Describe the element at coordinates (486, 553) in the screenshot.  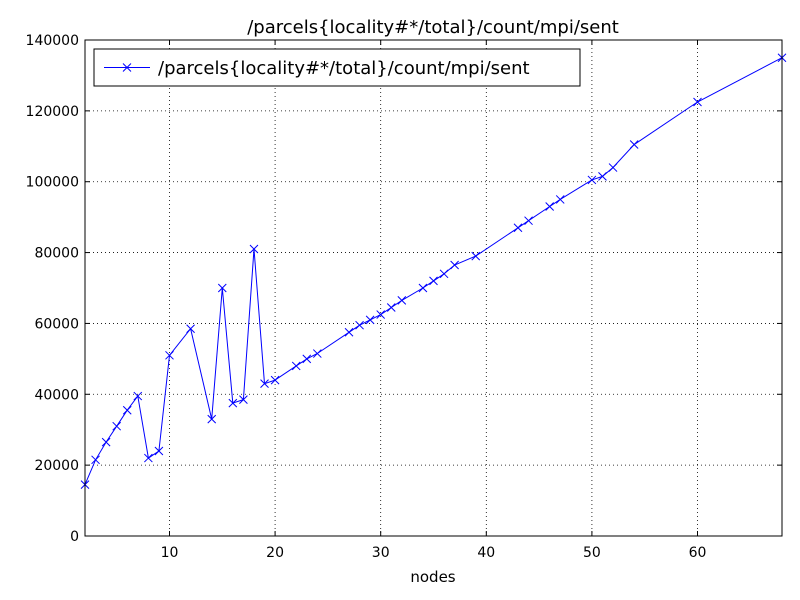
I see `x-tick-label: 40` at that location.